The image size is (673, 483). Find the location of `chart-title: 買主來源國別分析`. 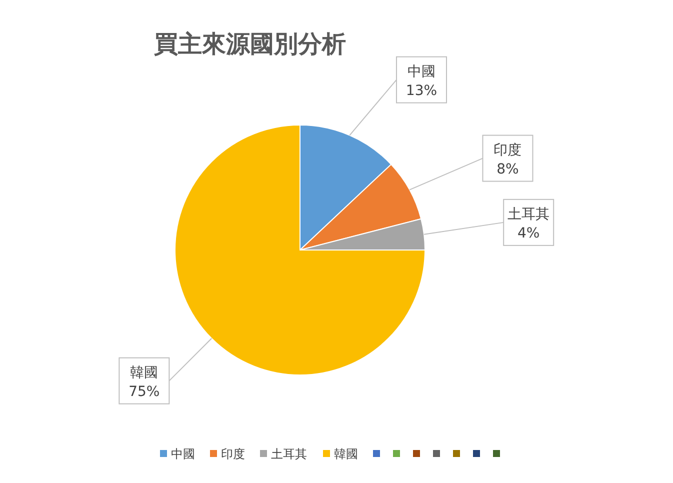

chart-title: 買主來源國別分析 is located at coordinates (249, 44).